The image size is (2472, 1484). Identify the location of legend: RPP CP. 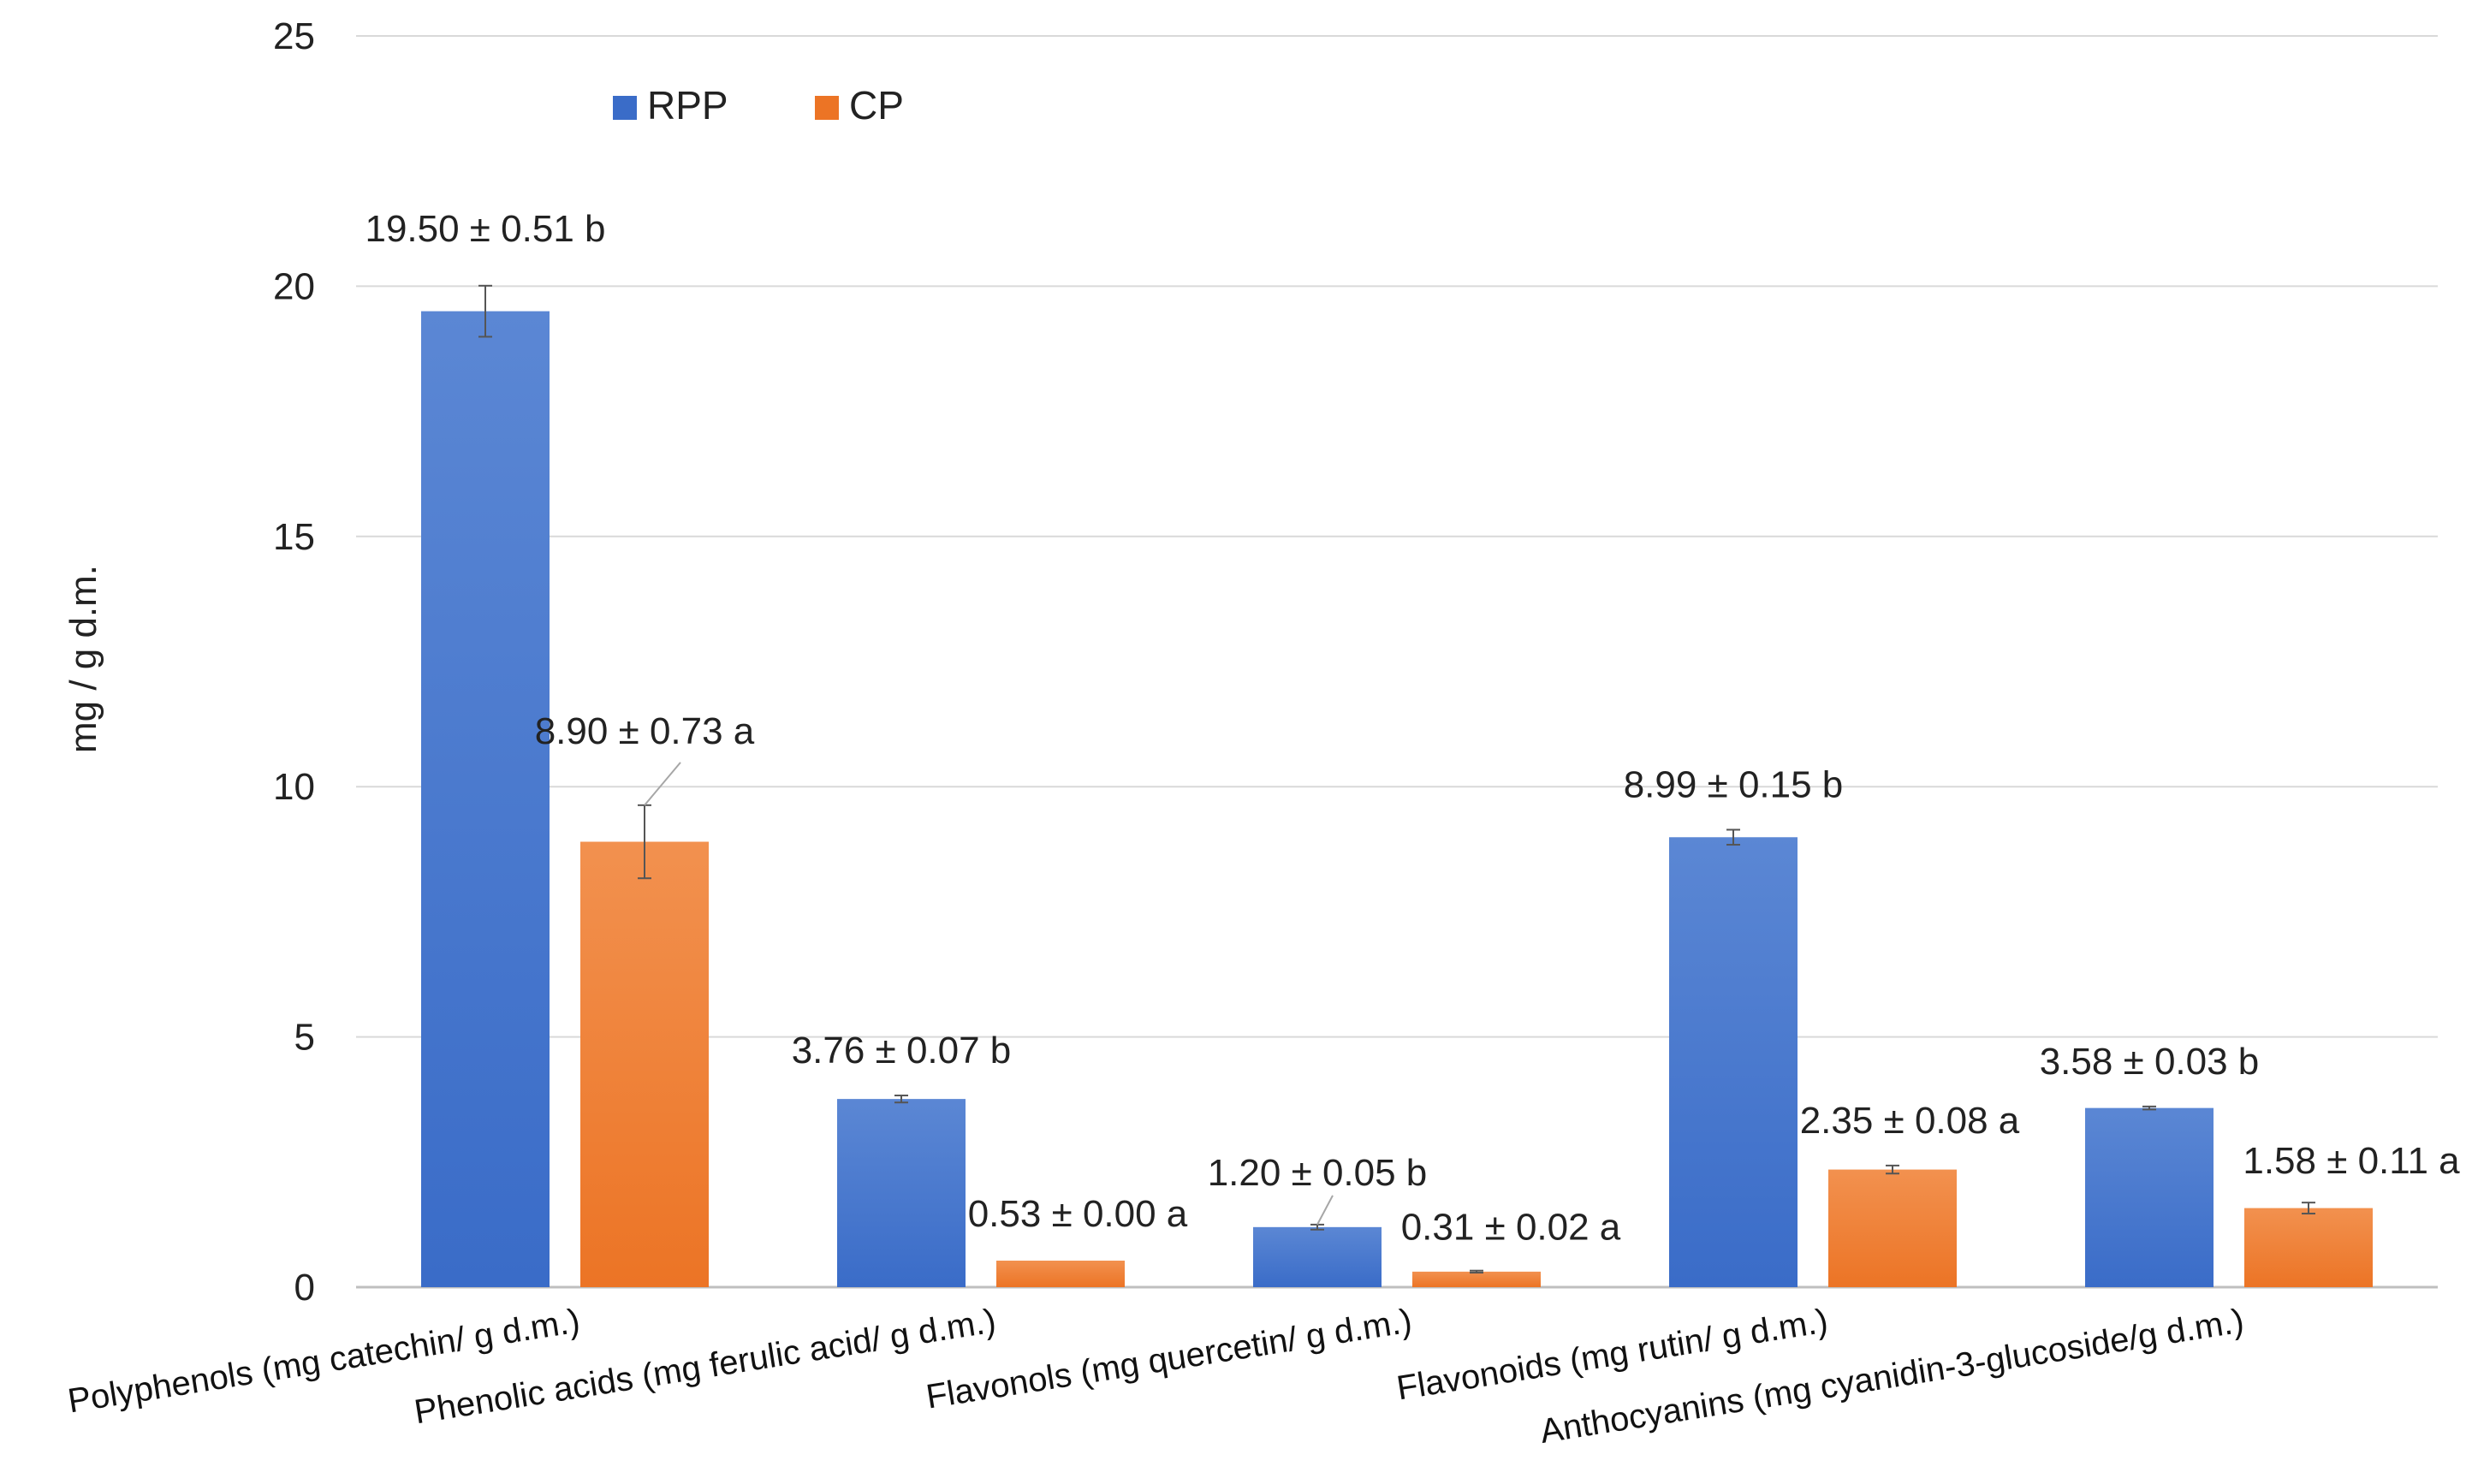
(759, 106).